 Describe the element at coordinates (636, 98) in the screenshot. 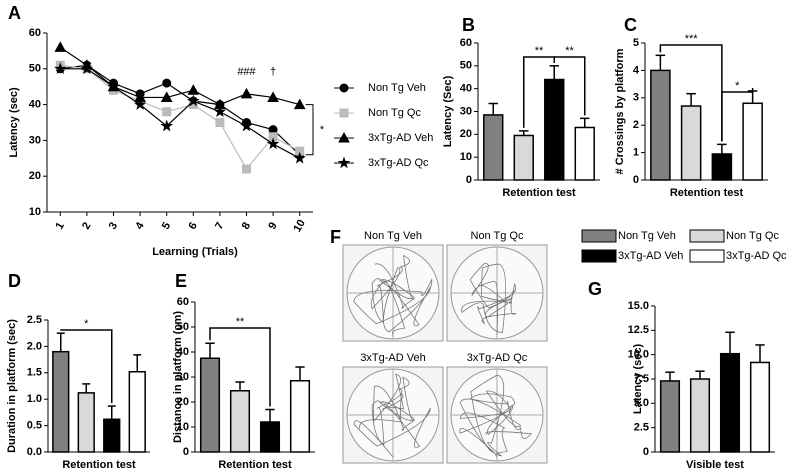

I see `y-tick-label: 3` at that location.